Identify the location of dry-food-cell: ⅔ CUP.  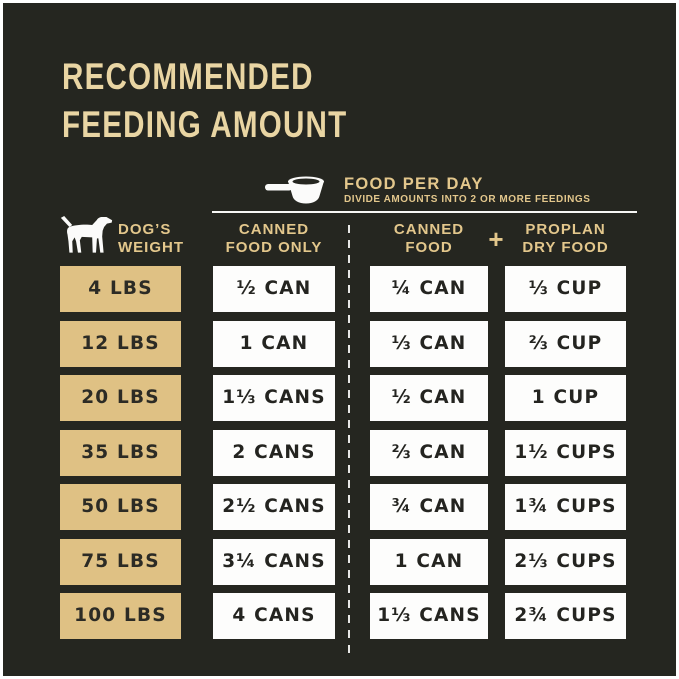
(565, 343).